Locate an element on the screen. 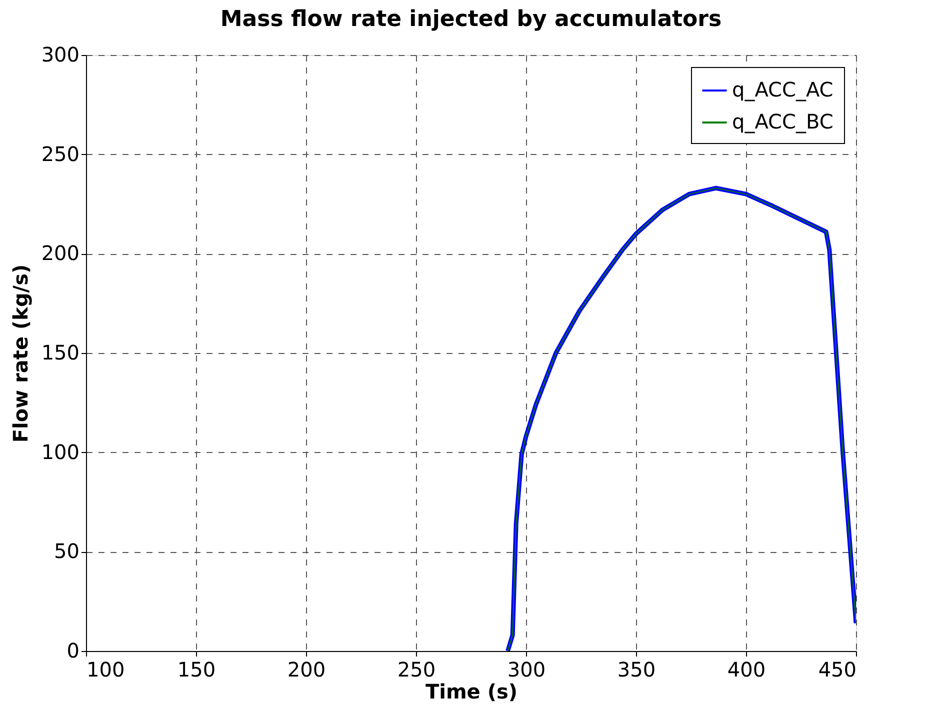 The image size is (947, 728). x-tick-label: 250 is located at coordinates (416, 670).